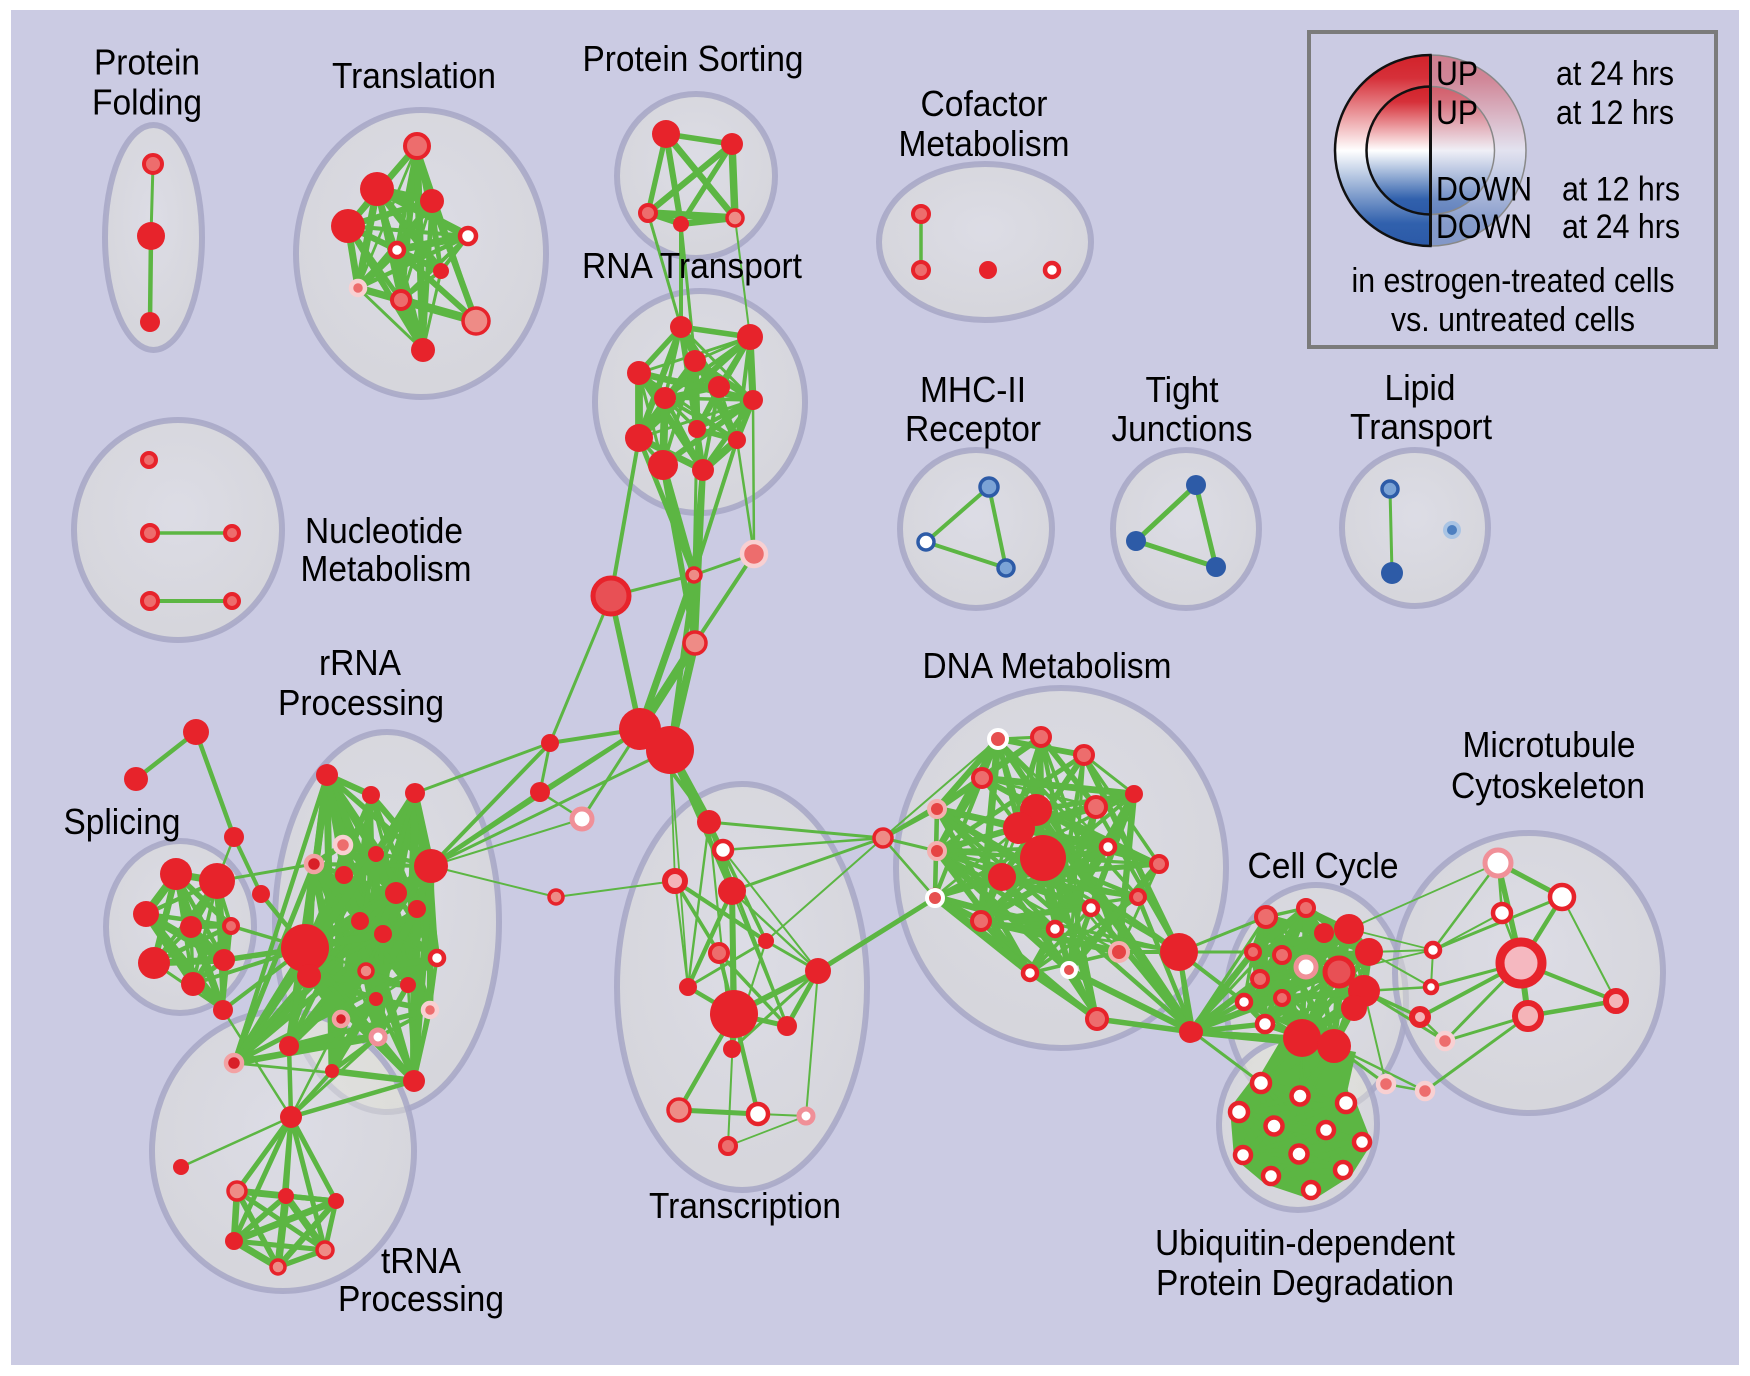  I want to click on svg-text: Protein Sorting, so click(693, 58).